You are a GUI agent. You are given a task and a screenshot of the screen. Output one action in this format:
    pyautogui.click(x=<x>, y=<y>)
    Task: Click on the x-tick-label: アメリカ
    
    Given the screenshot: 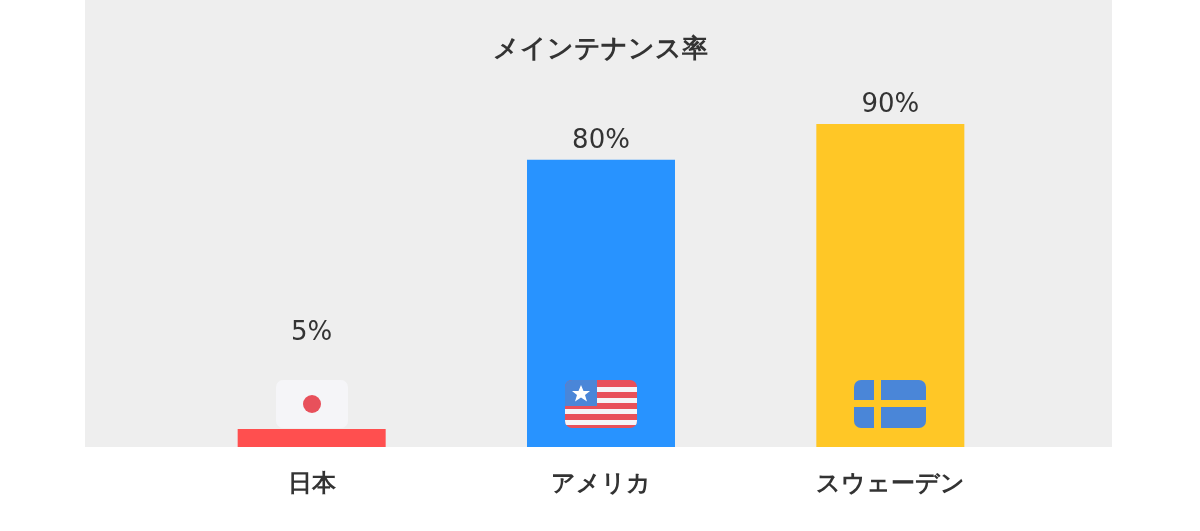 What is the action you would take?
    pyautogui.click(x=601, y=483)
    